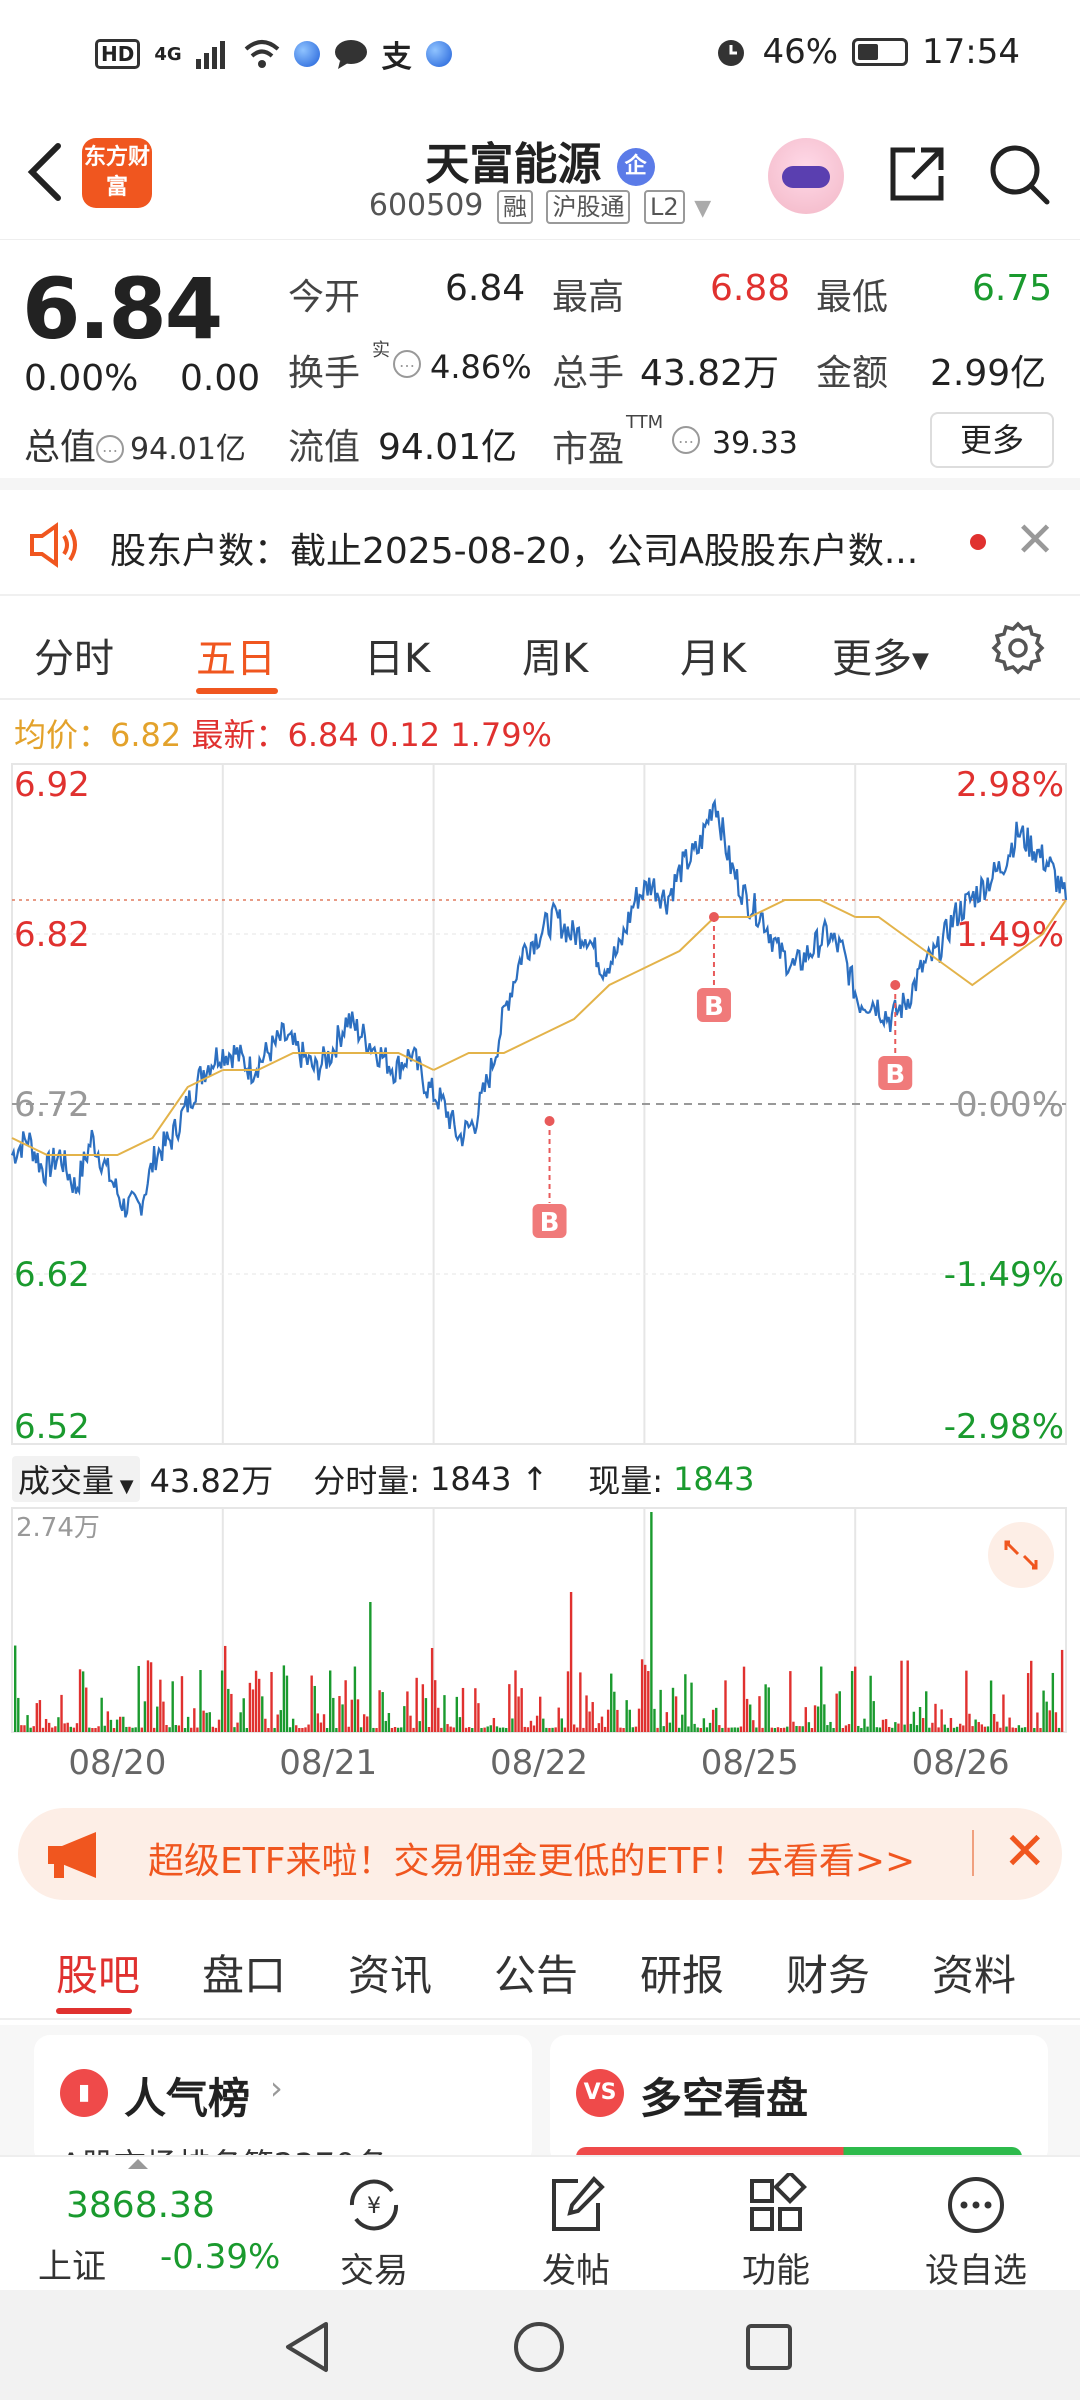  Describe the element at coordinates (576, 2232) in the screenshot. I see `nav-post: 发帖` at that location.